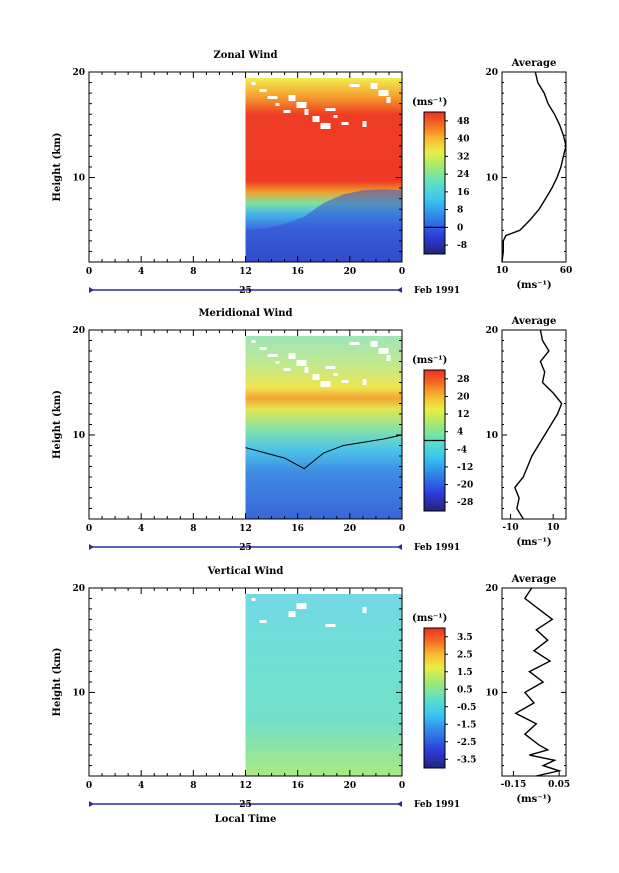 This screenshot has height=873, width=619. I want to click on colorbar-tick-label: -4, so click(462, 450).